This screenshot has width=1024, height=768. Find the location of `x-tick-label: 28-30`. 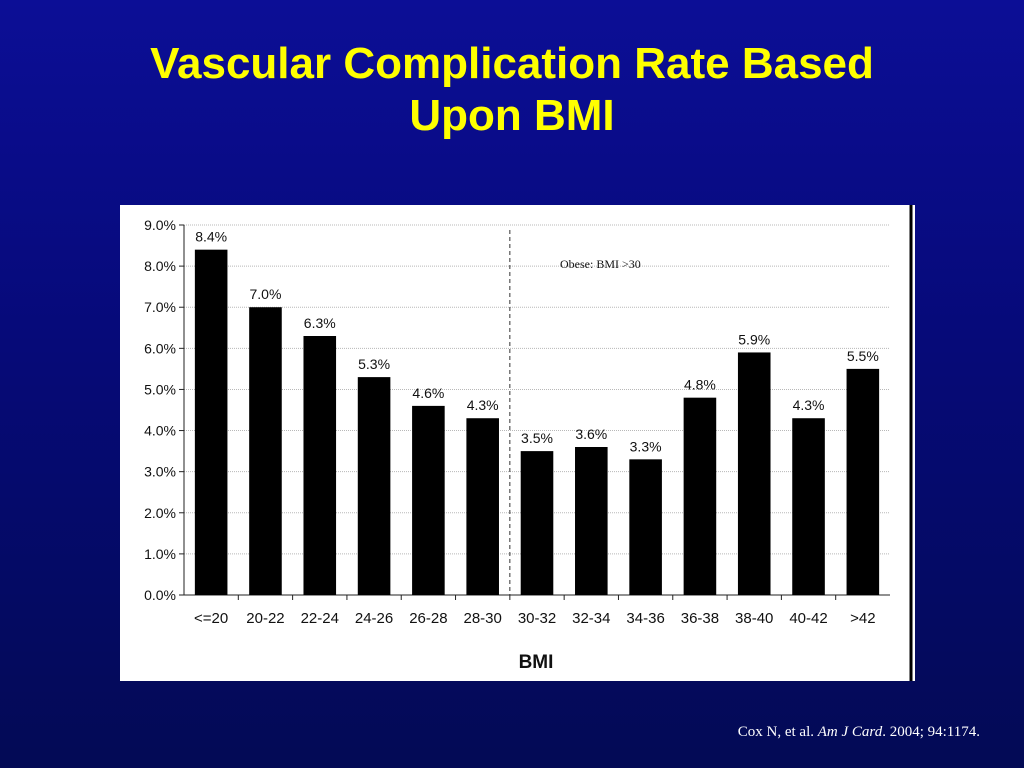

x-tick-label: 28-30 is located at coordinates (483, 618).